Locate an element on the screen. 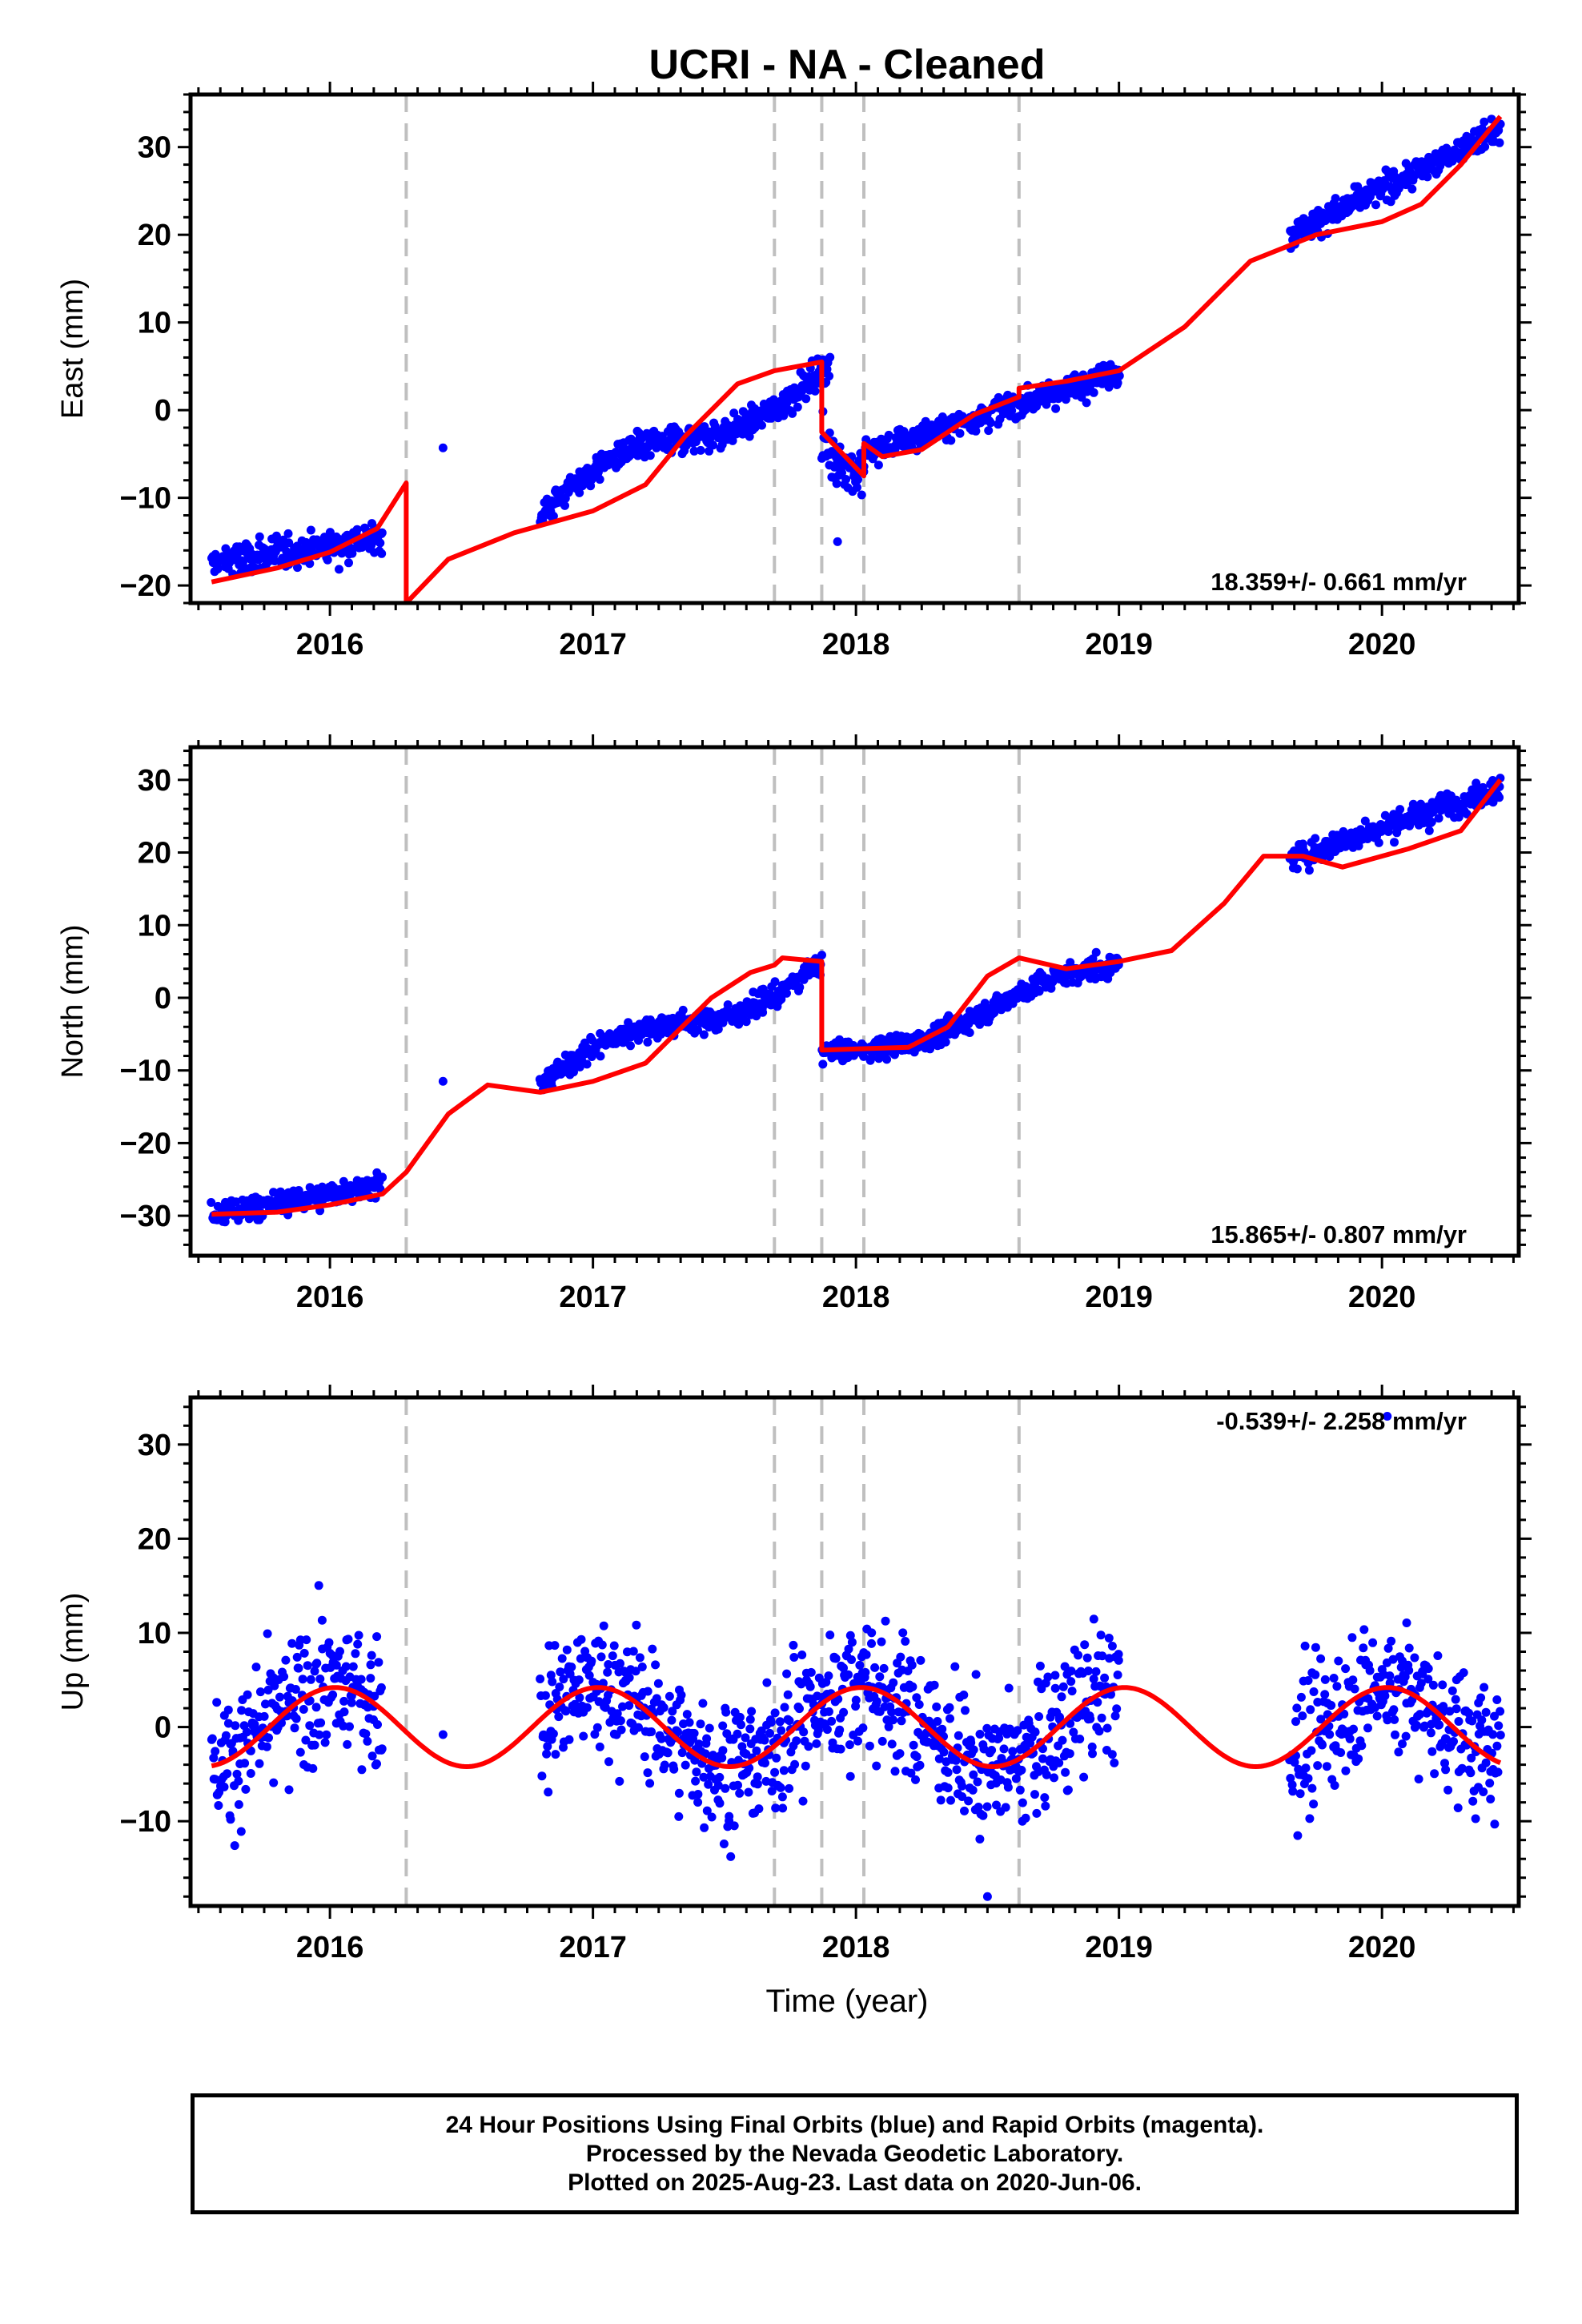 The width and height of the screenshot is (1582, 2324). y-tick-label: 10 is located at coordinates (154, 323).